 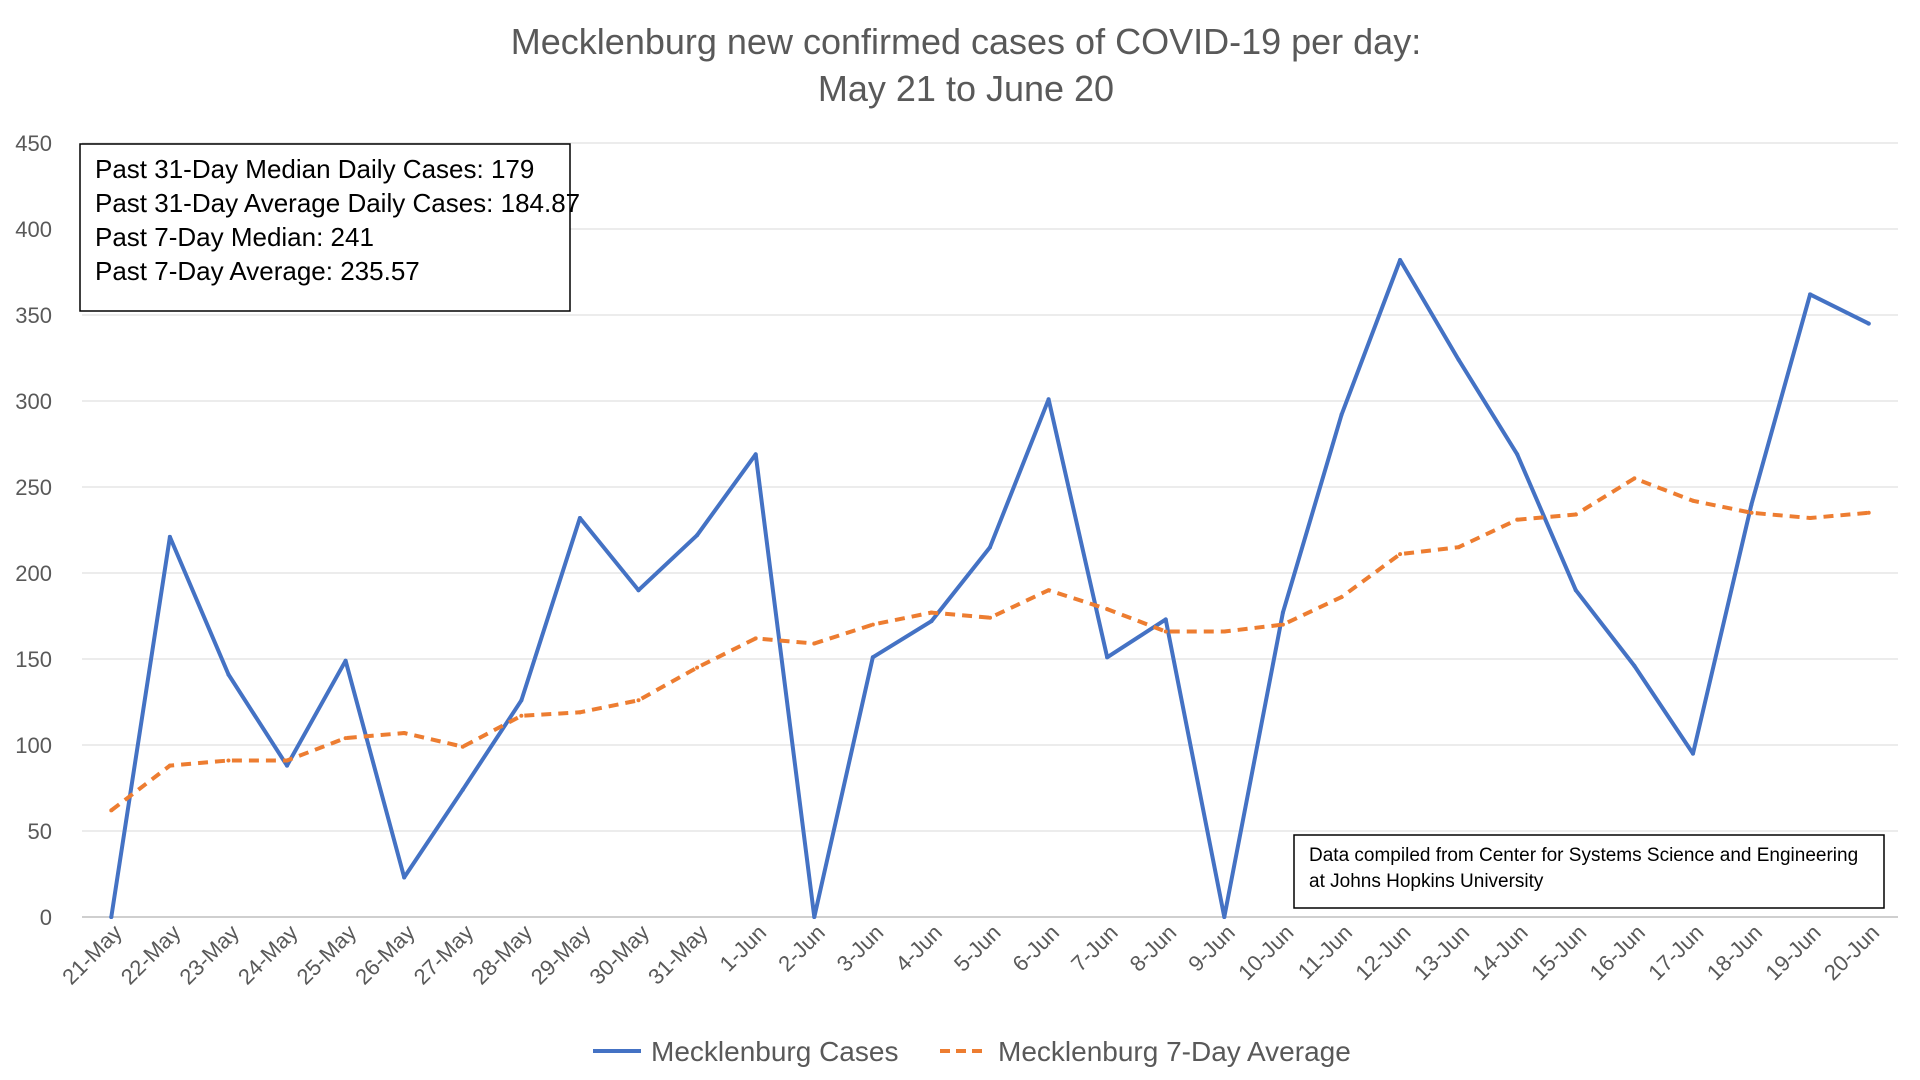 What do you see at coordinates (33, 659) in the screenshot?
I see `y-tick-label: 150` at bounding box center [33, 659].